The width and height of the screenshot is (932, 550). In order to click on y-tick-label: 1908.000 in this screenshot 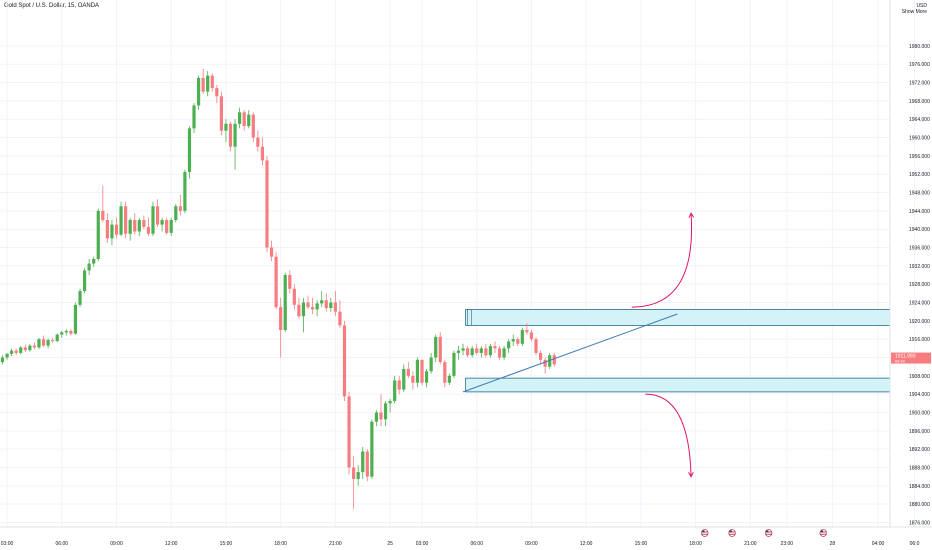, I will do `click(919, 377)`.